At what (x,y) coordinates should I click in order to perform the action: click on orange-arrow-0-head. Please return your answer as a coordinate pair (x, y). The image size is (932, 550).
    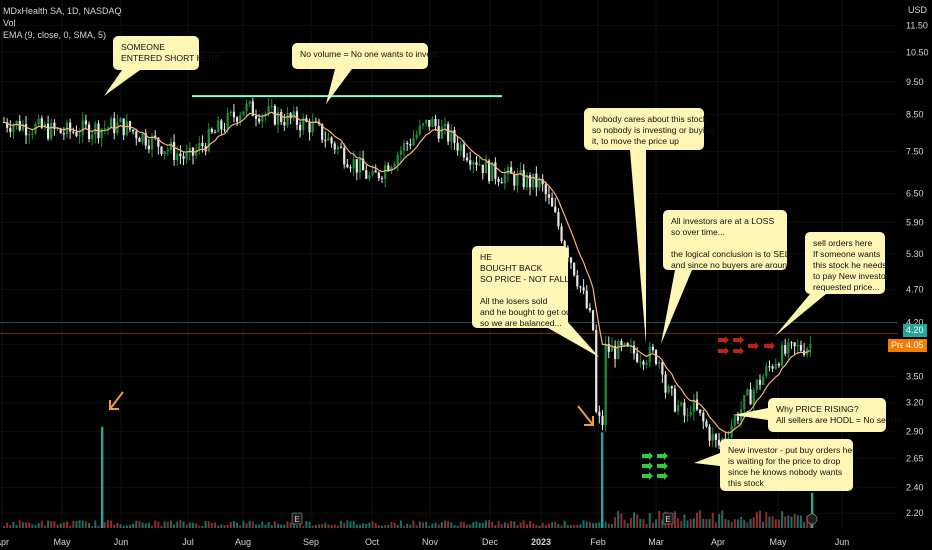
    Looking at the image, I should click on (114, 405).